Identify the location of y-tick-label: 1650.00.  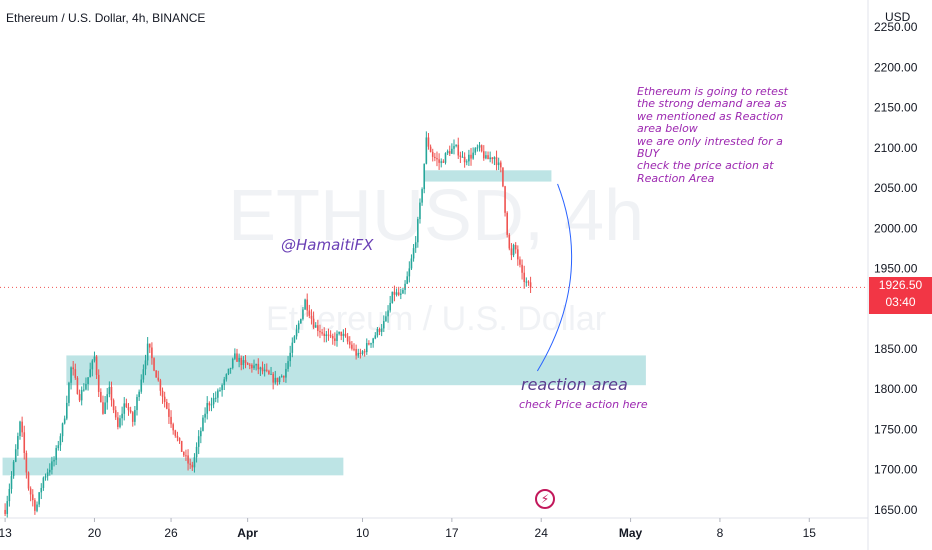
(896, 510).